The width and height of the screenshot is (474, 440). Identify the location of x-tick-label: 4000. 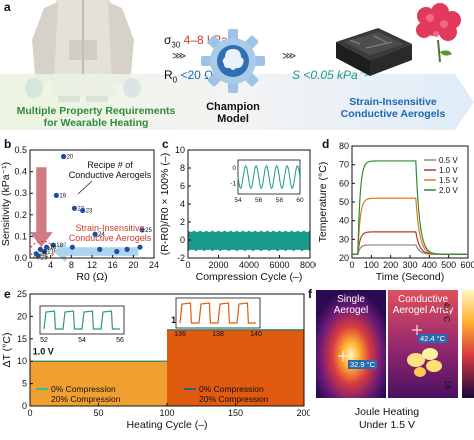
(249, 265).